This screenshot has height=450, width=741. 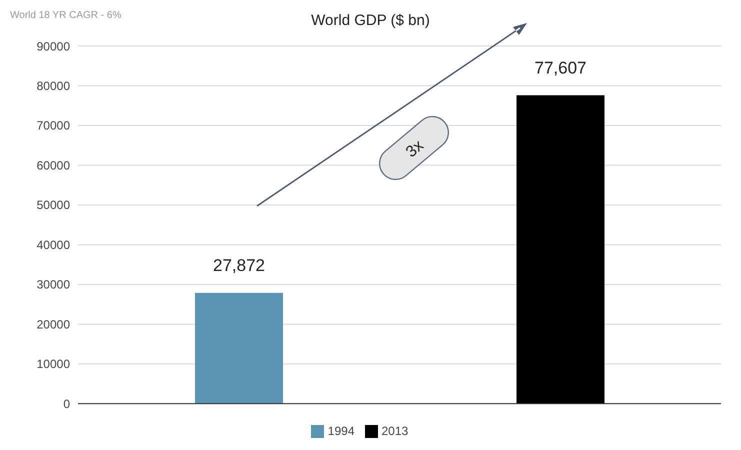 What do you see at coordinates (341, 431) in the screenshot?
I see `legend-label: 1994` at bounding box center [341, 431].